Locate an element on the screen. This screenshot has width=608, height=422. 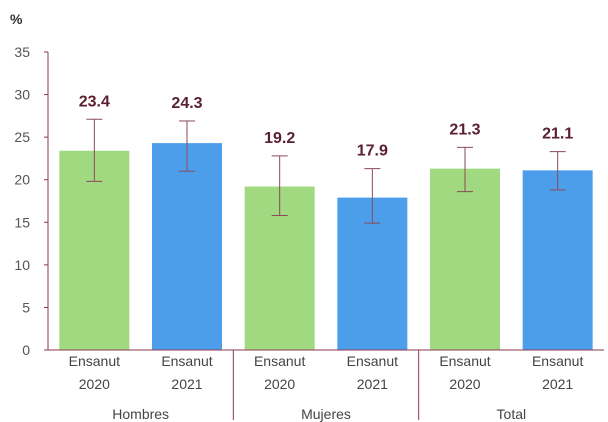
y-tick-label: 20 is located at coordinates (22, 180).